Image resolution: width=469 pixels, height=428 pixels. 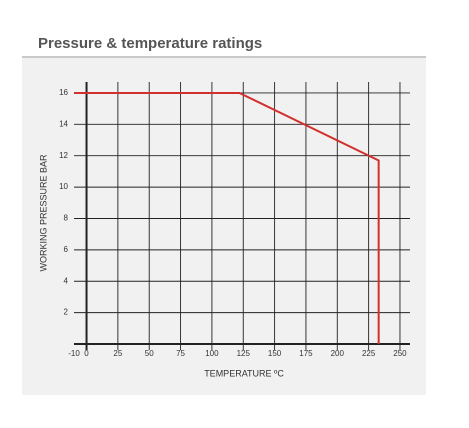 I want to click on y-tick-label: 12, so click(x=63, y=155).